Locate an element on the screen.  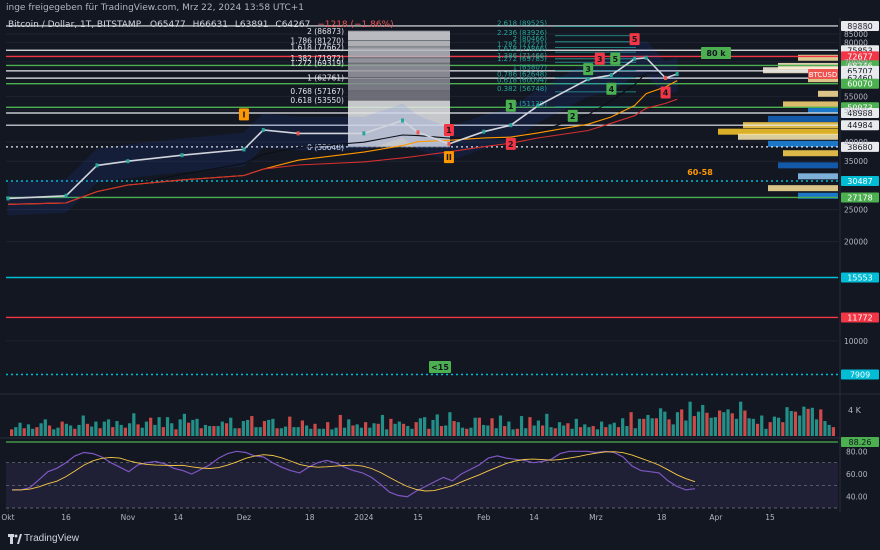
fib-ext-label: 1.618 (74866) is located at coordinates (522, 49).